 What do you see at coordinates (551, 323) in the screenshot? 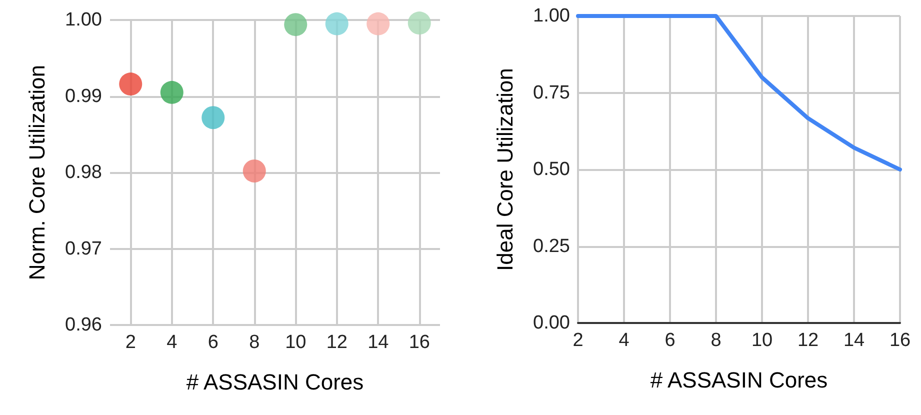
I see `y-tick-label: 0.00` at bounding box center [551, 323].